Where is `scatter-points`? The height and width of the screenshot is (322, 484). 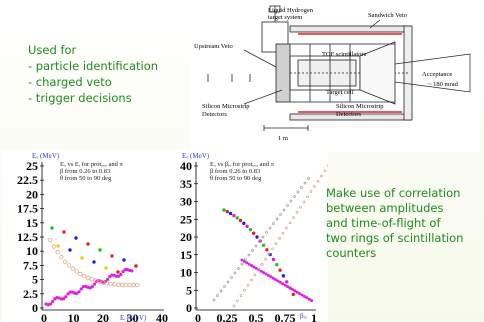
scatter-points is located at coordinates (270, 236).